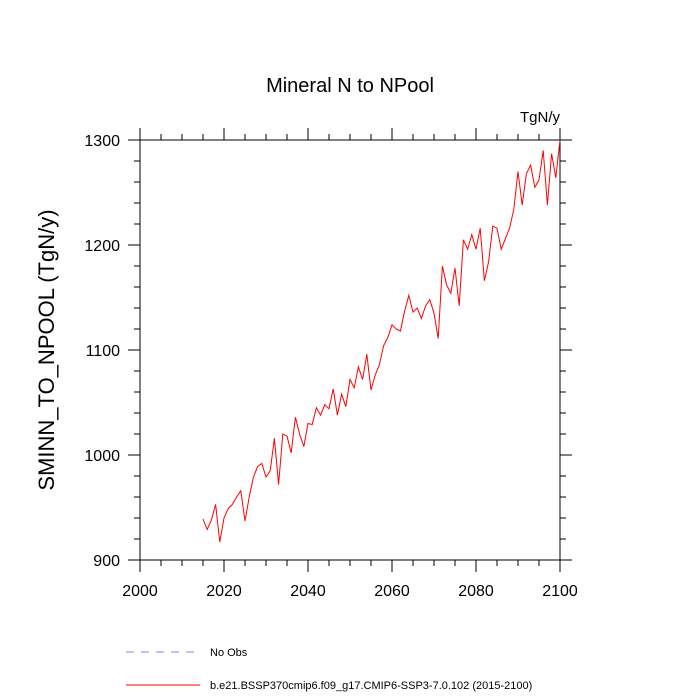 Image resolution: width=700 pixels, height=700 pixels. I want to click on x-tick-label: 2020, so click(224, 591).